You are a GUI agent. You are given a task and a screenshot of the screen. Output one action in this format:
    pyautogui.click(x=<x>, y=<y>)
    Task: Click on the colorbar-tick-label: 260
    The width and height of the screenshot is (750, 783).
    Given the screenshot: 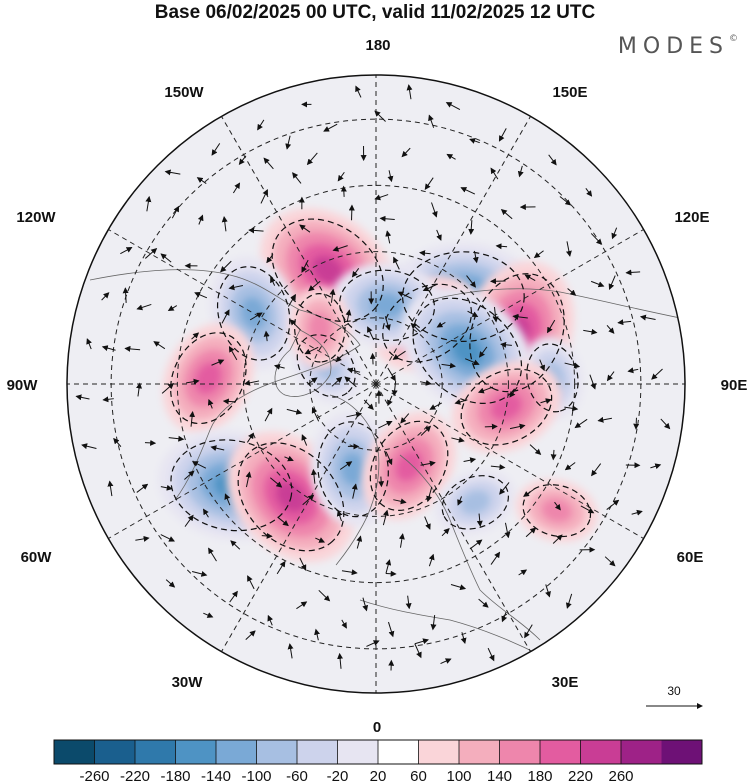 What is the action you would take?
    pyautogui.click(x=620, y=775)
    